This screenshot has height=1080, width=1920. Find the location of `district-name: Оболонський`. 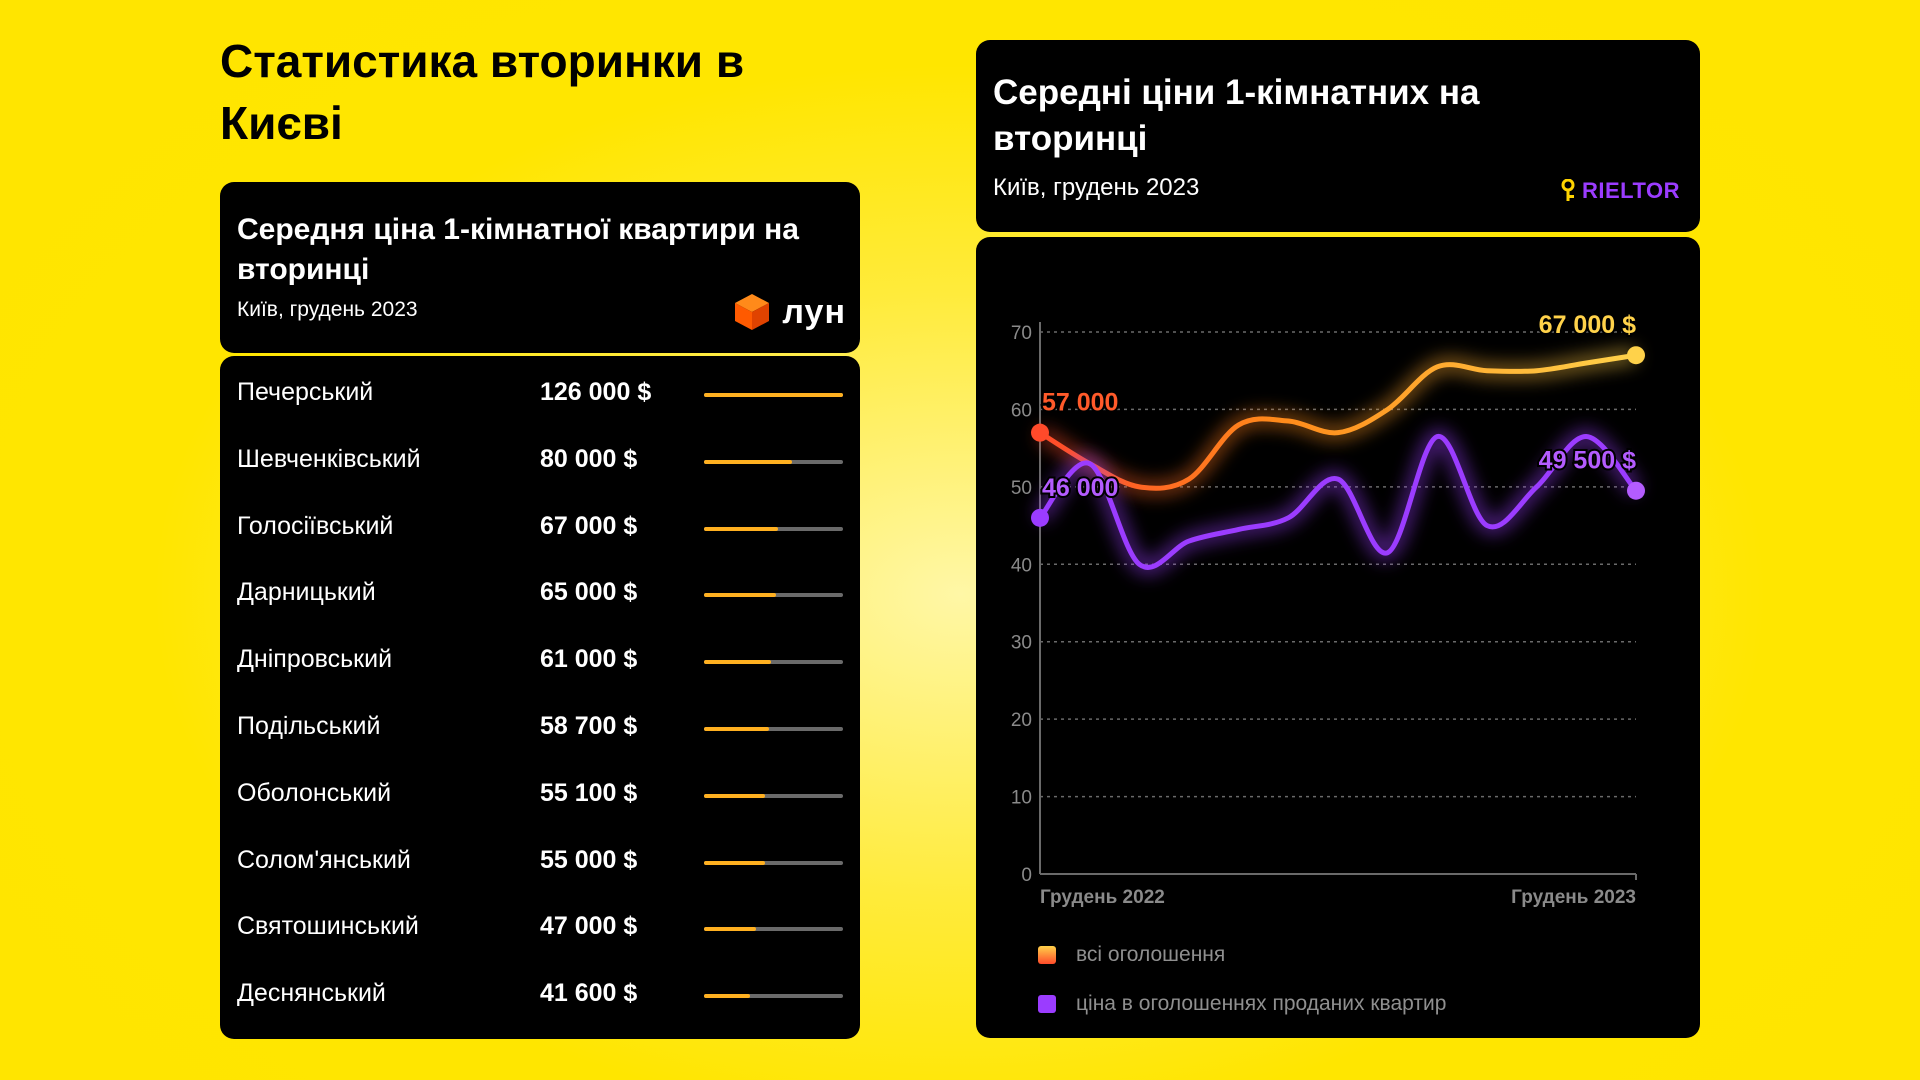

district-name: Оболонський is located at coordinates (314, 792).